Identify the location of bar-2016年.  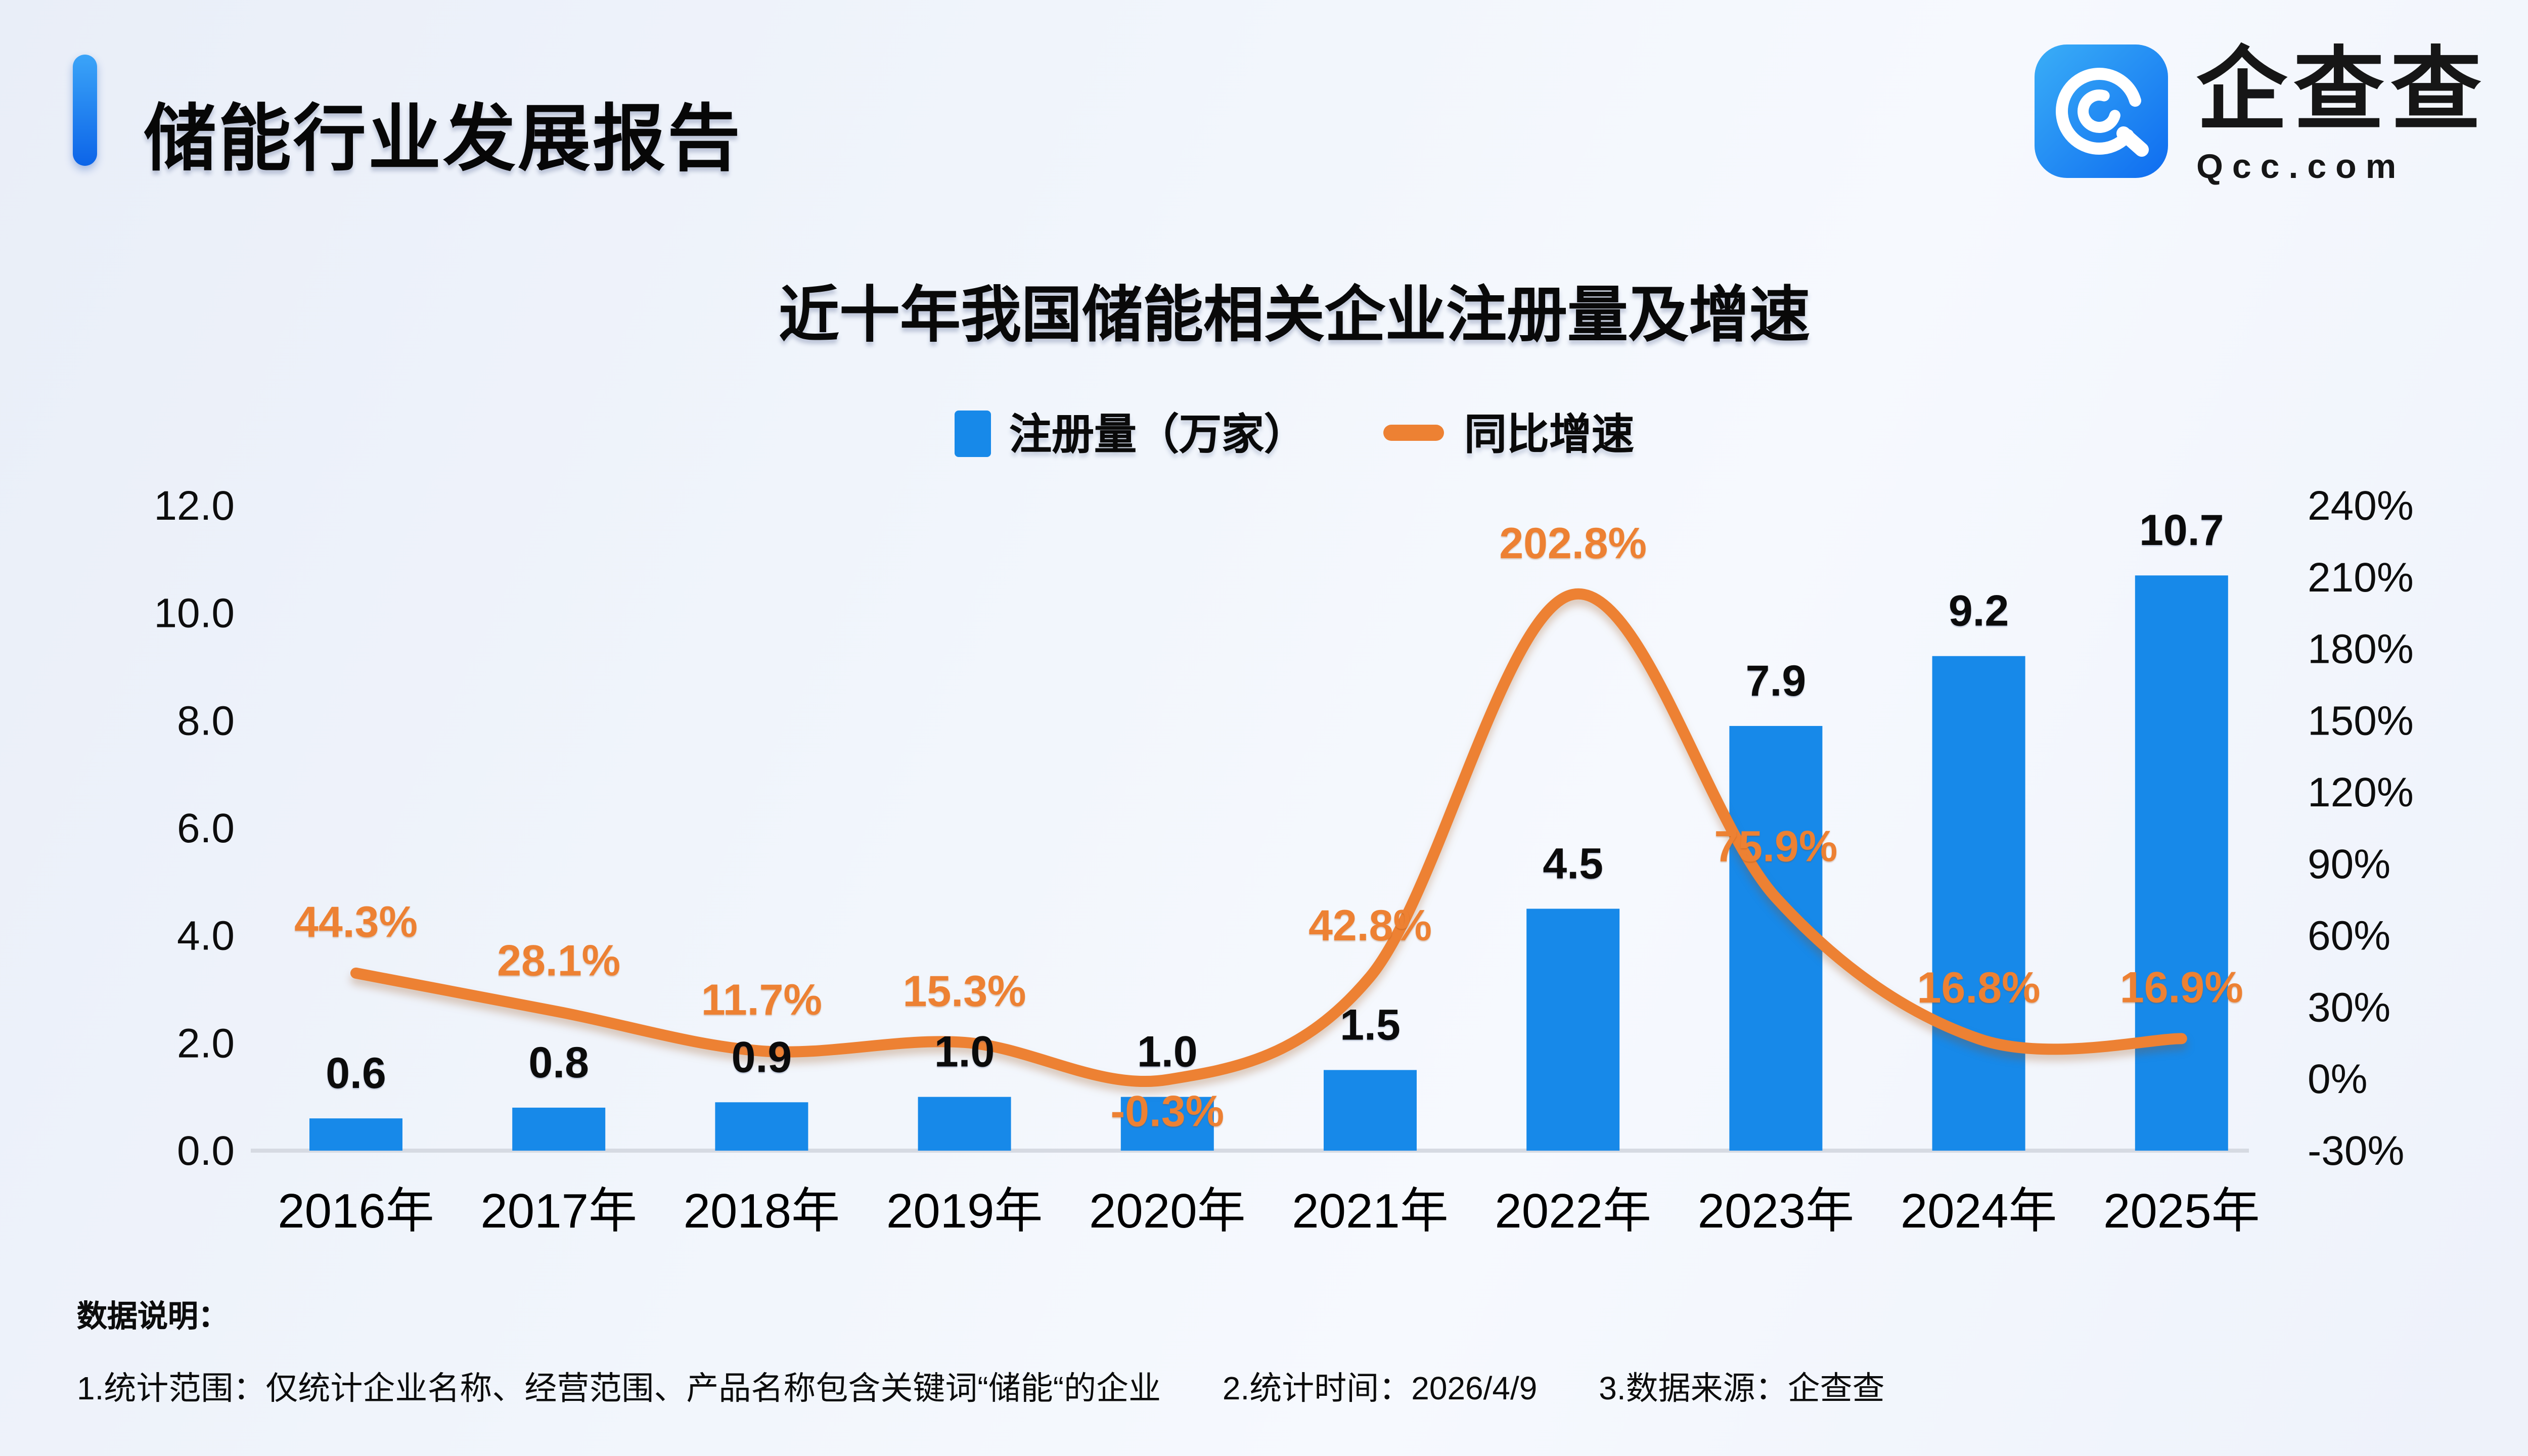
(356, 1134).